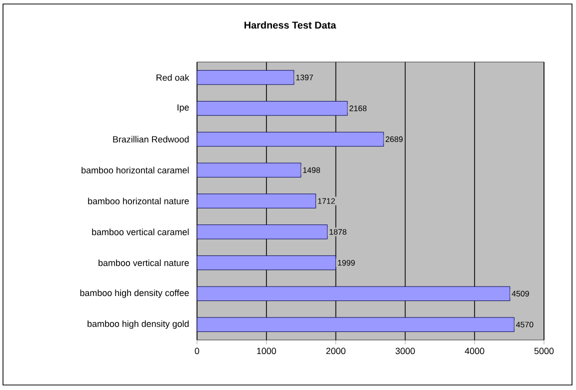 This screenshot has height=390, width=576. What do you see at coordinates (290, 25) in the screenshot?
I see `chart-title: Hardness Test Data` at bounding box center [290, 25].